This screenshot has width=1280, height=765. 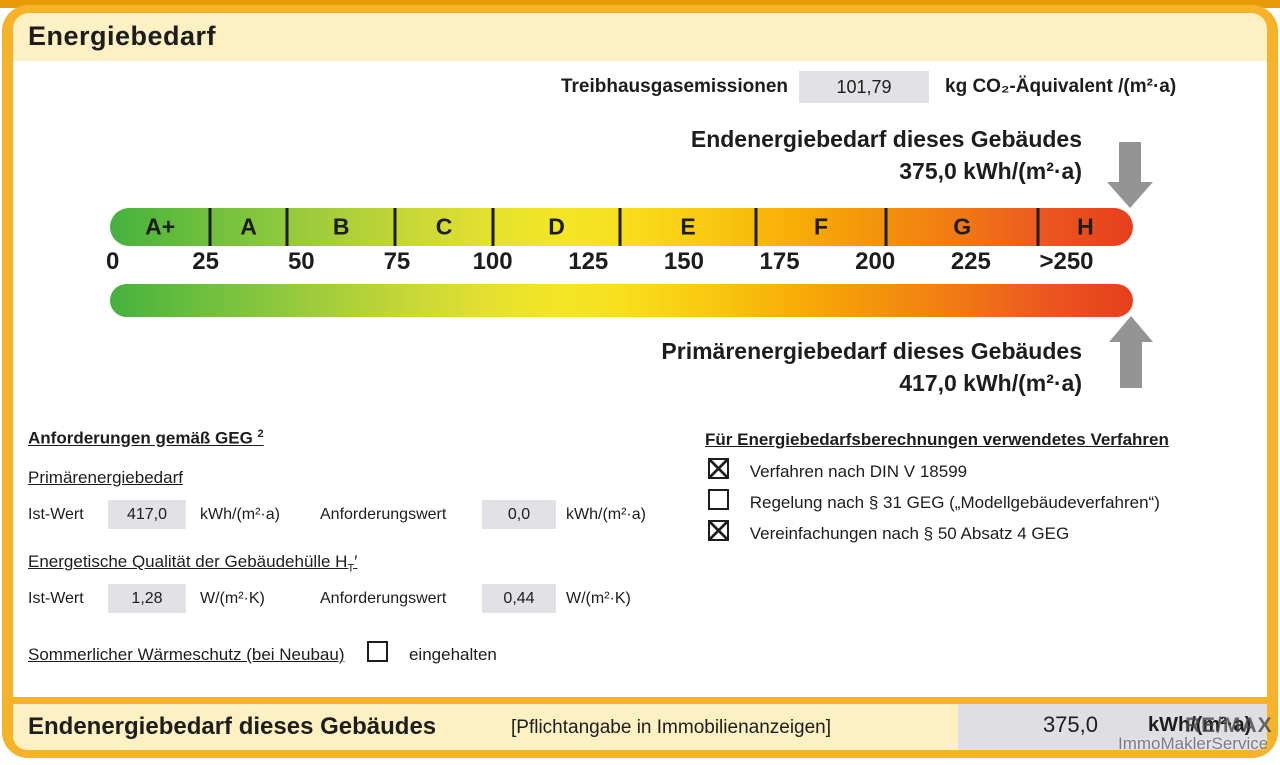 I want to click on class-label-B: B, so click(x=341, y=226).